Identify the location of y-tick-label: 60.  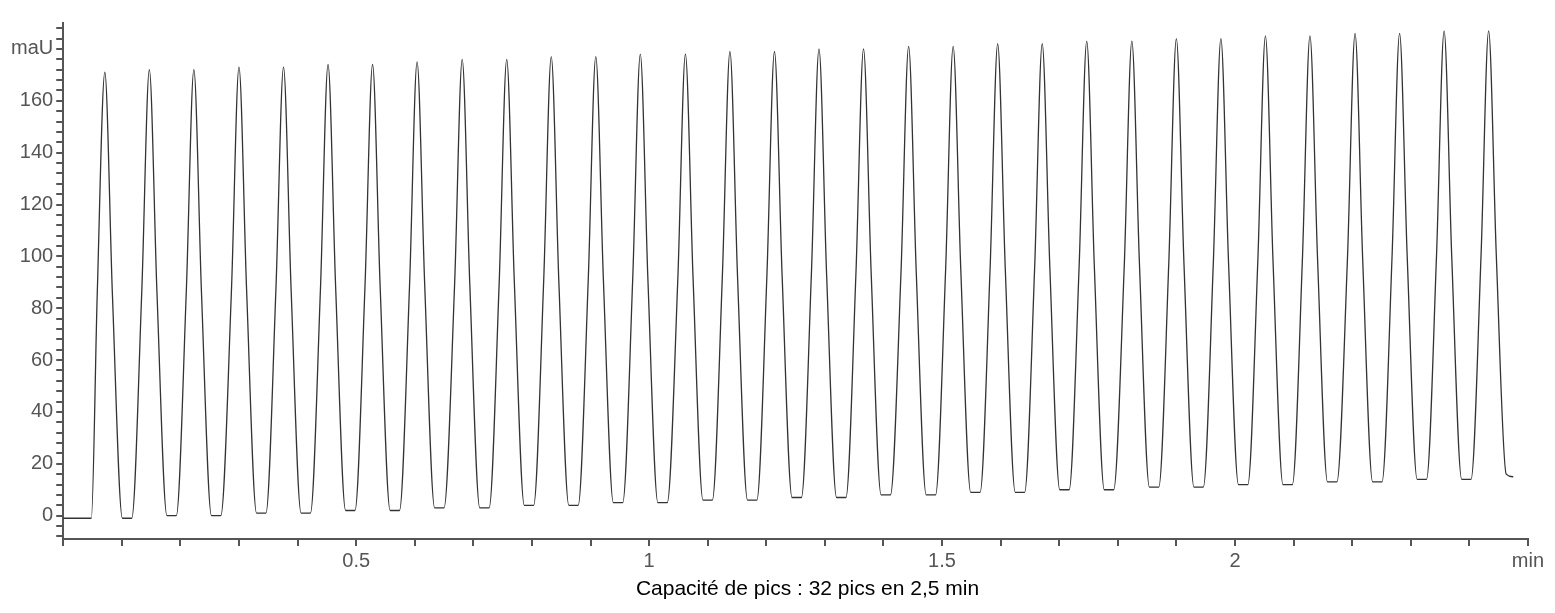
(42, 358).